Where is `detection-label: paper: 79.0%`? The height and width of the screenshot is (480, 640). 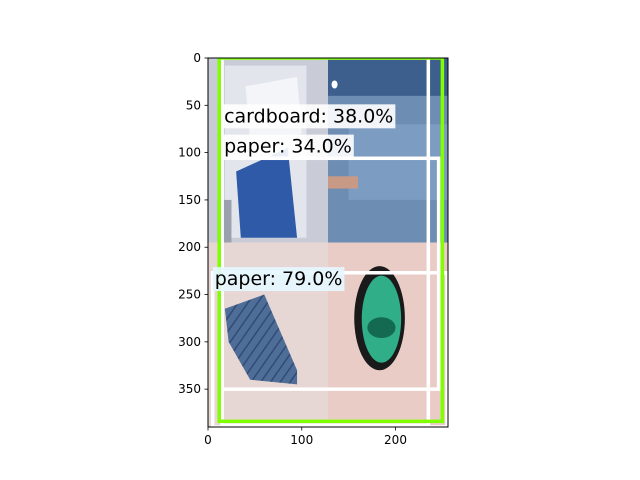 detection-label: paper: 79.0% is located at coordinates (279, 279).